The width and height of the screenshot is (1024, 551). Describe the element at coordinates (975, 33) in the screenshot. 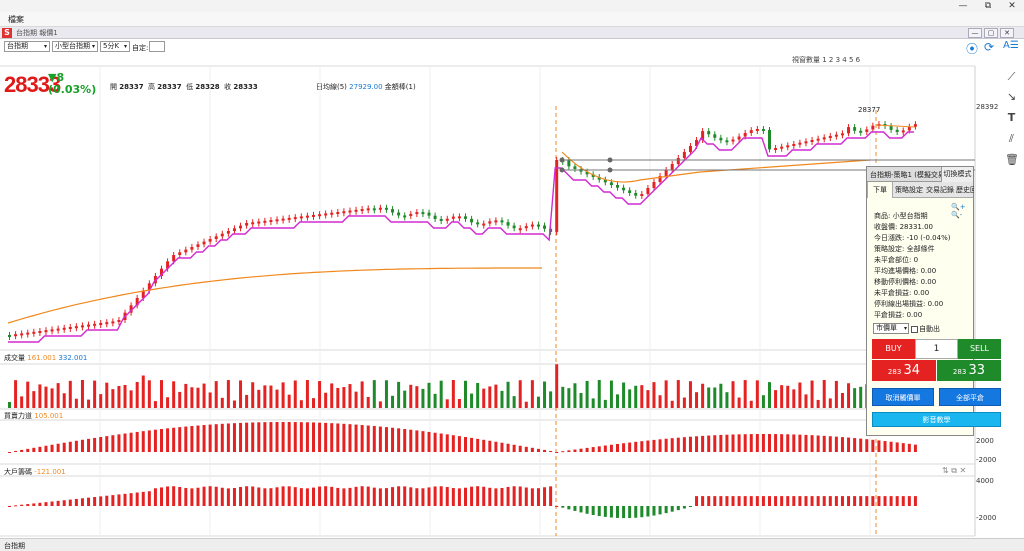

I see `subwindow-minimize-button: —` at that location.